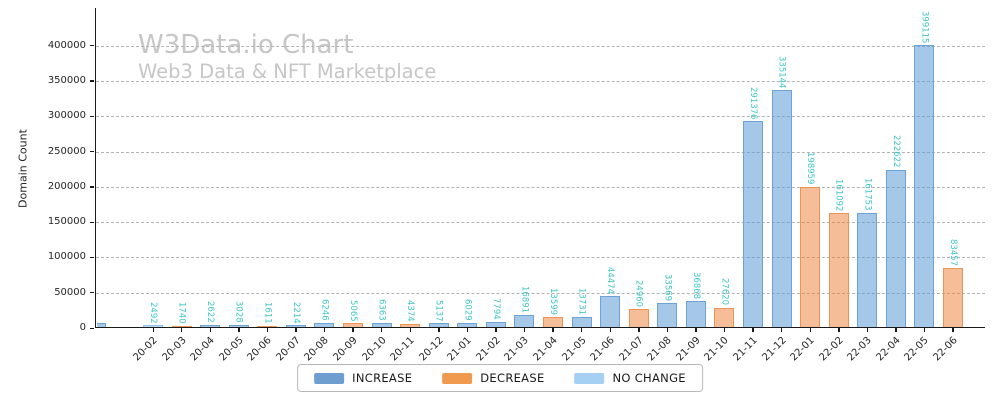  What do you see at coordinates (638, 294) in the screenshot?
I see `bar-value-label: 24960` at bounding box center [638, 294].